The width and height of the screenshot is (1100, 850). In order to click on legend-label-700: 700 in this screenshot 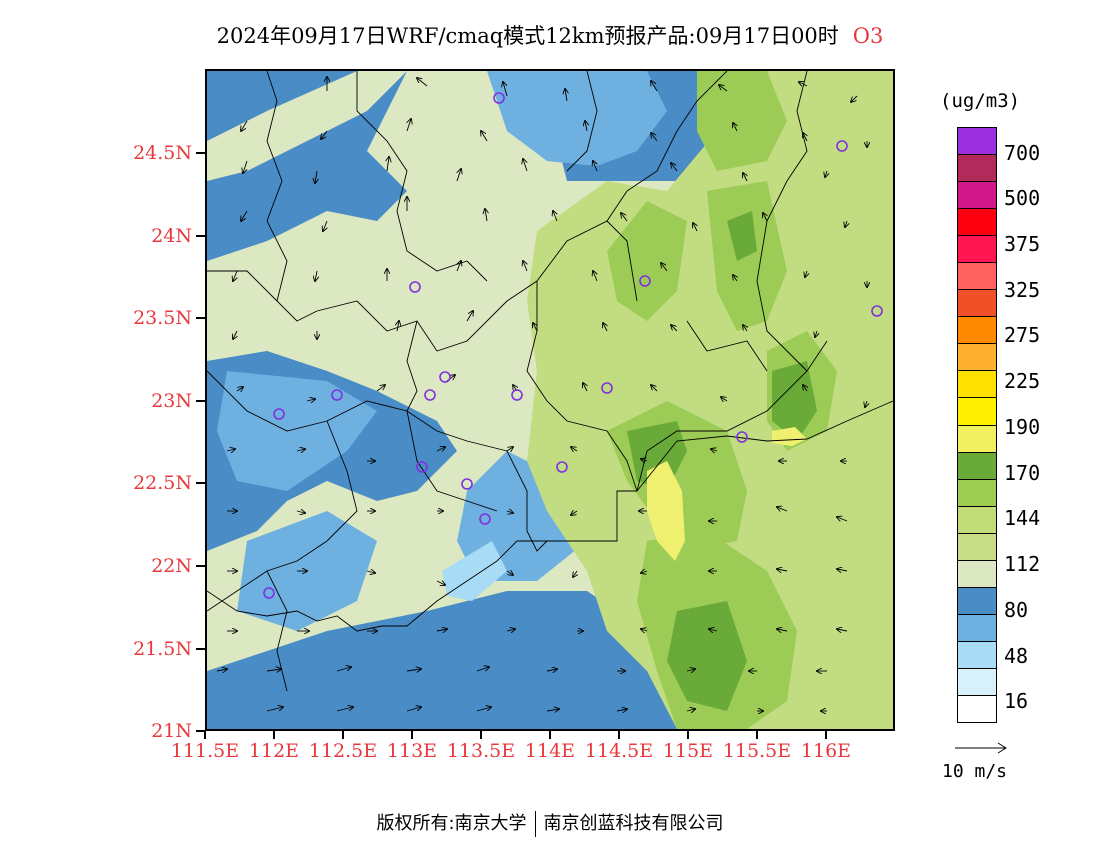, I will do `click(1022, 153)`.